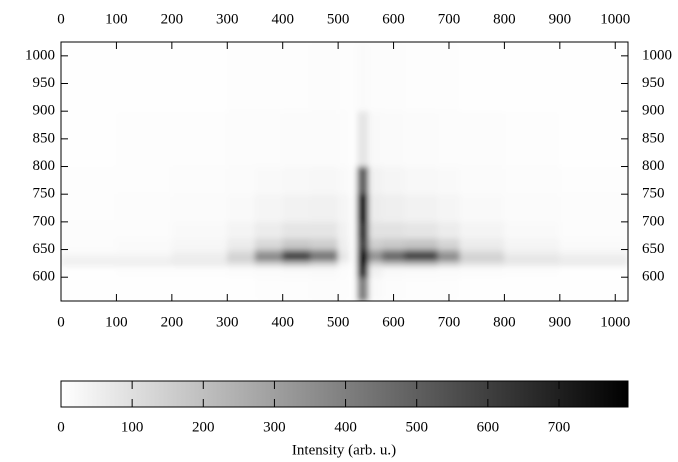  What do you see at coordinates (44, 249) in the screenshot?
I see `y-tick-label: 650` at bounding box center [44, 249].